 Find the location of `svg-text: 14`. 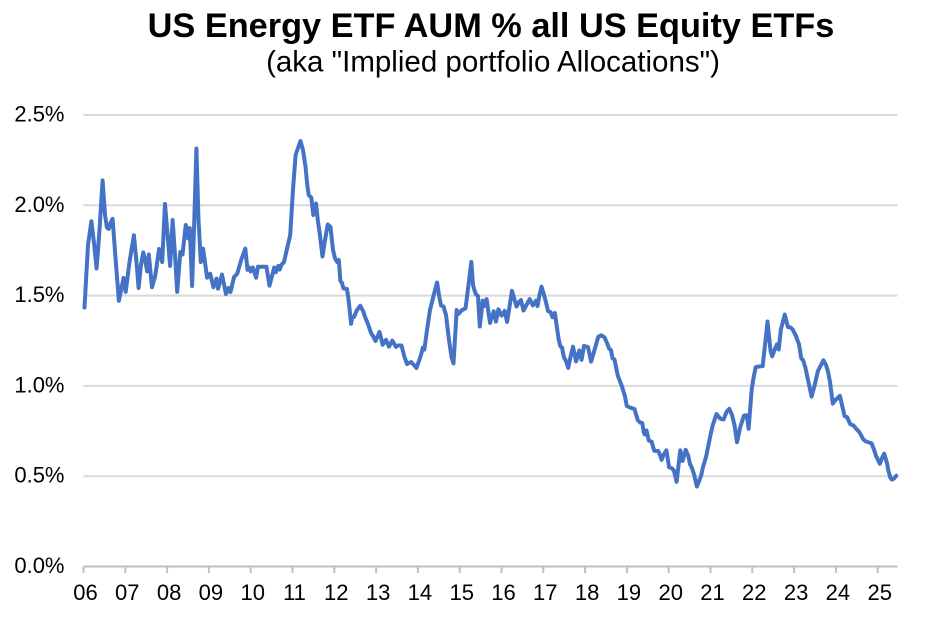

svg-text: 14 is located at coordinates (420, 592).